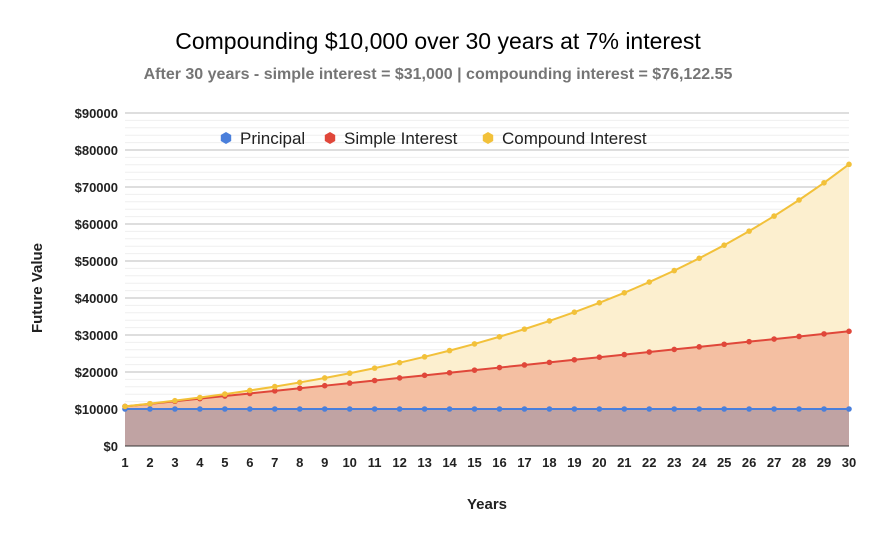 This screenshot has width=876, height=541. Describe the element at coordinates (749, 462) in the screenshot. I see `x-tick-label: 26` at that location.